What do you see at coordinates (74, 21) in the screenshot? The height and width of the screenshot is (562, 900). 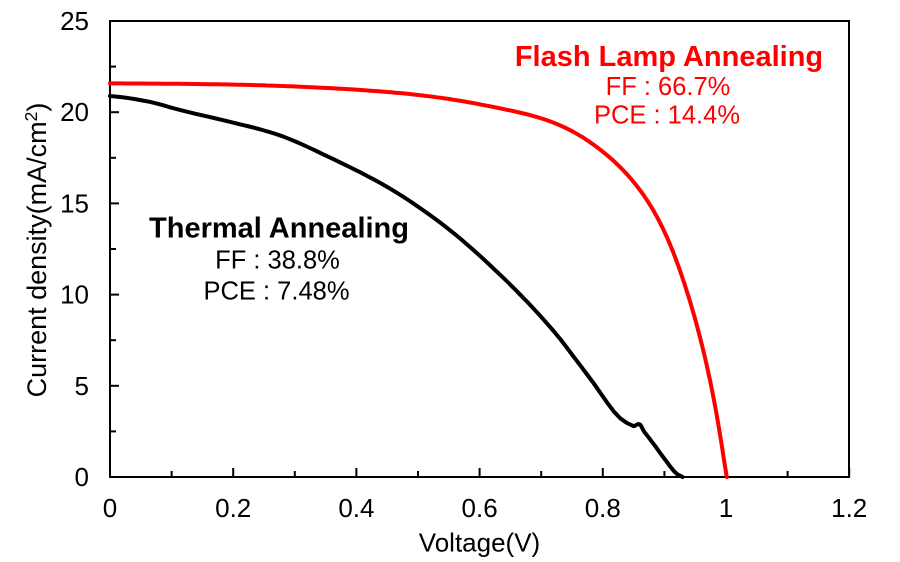 I see `svg-text: 25` at bounding box center [74, 21].